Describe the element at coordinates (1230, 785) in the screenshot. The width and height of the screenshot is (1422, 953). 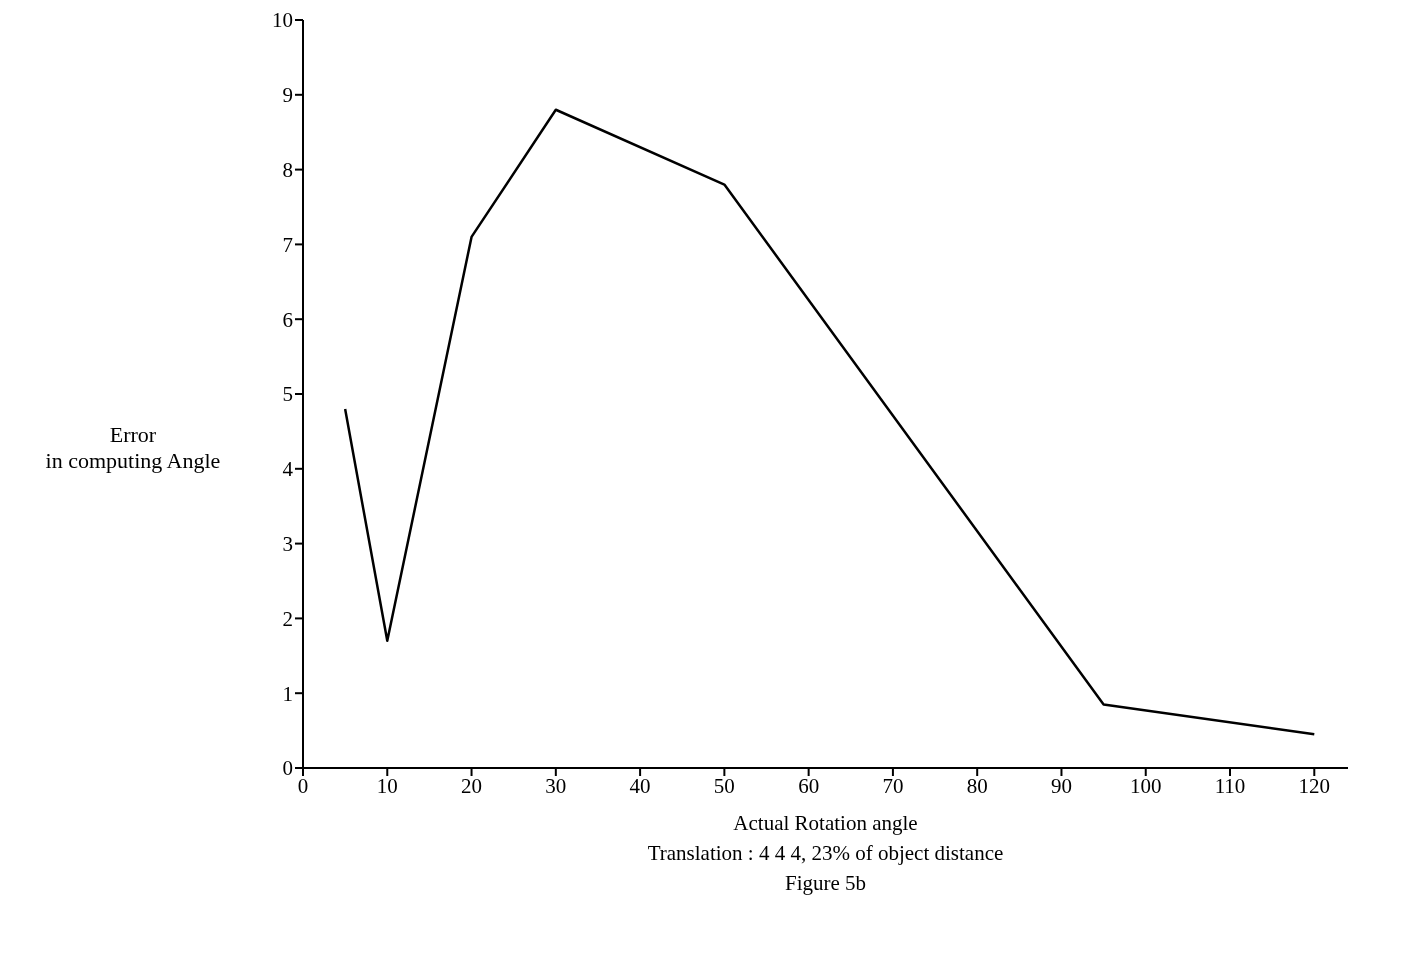
I see `x-tick-label: 110` at that location.